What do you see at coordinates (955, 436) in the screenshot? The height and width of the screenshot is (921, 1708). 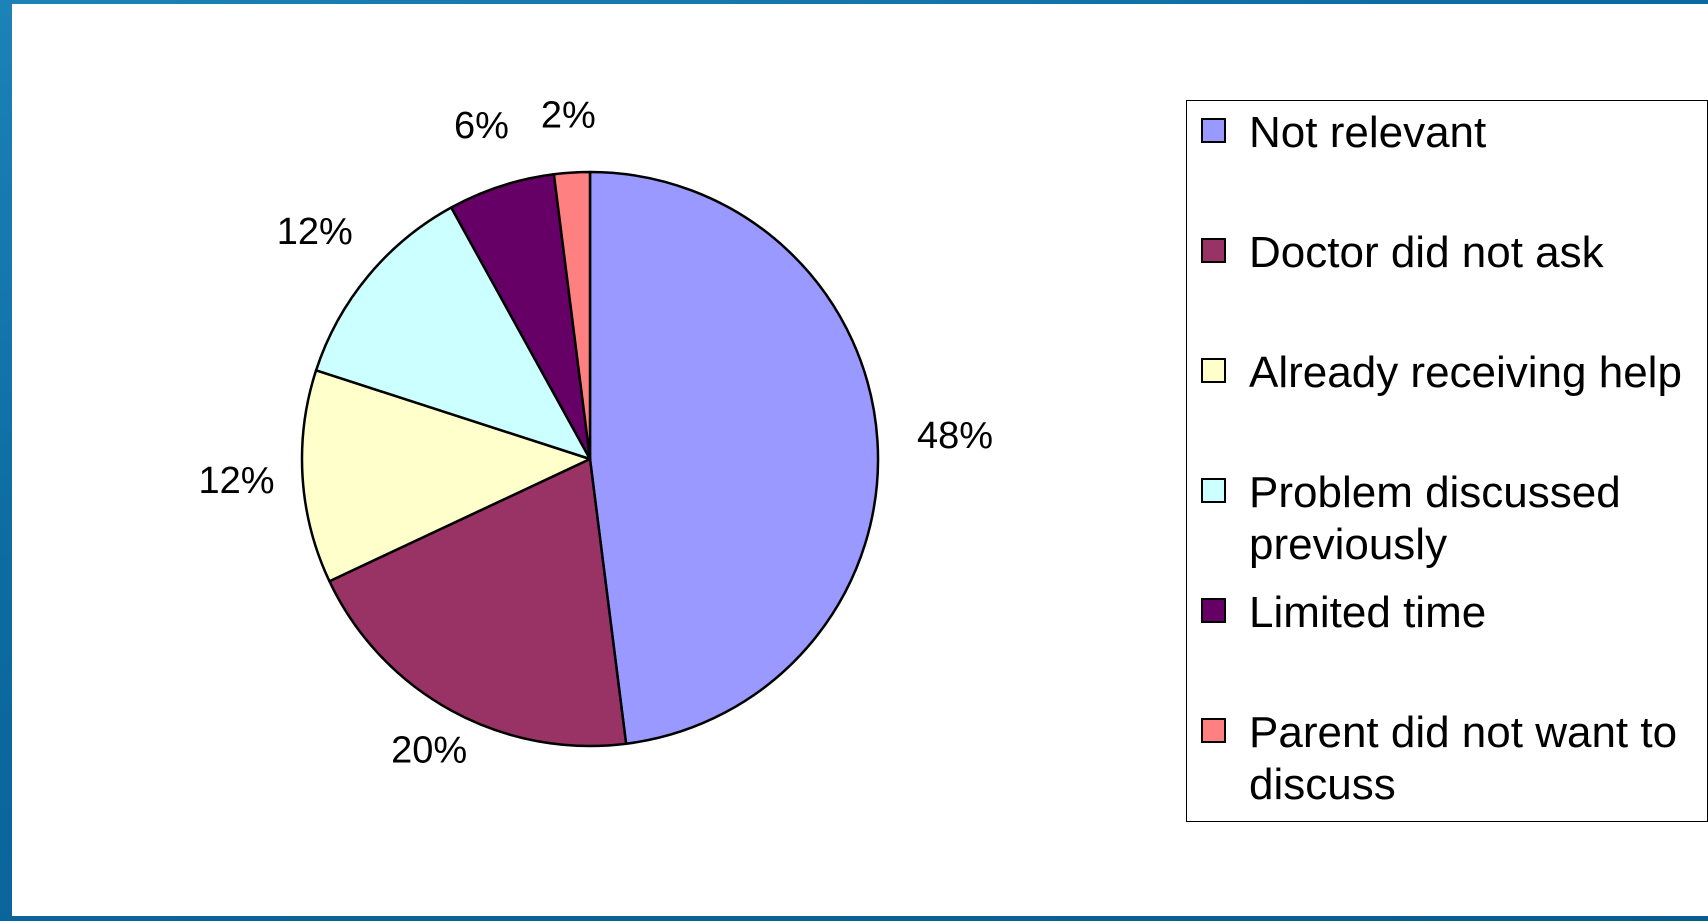 I see `data-label-not-relevant: 48%` at bounding box center [955, 436].